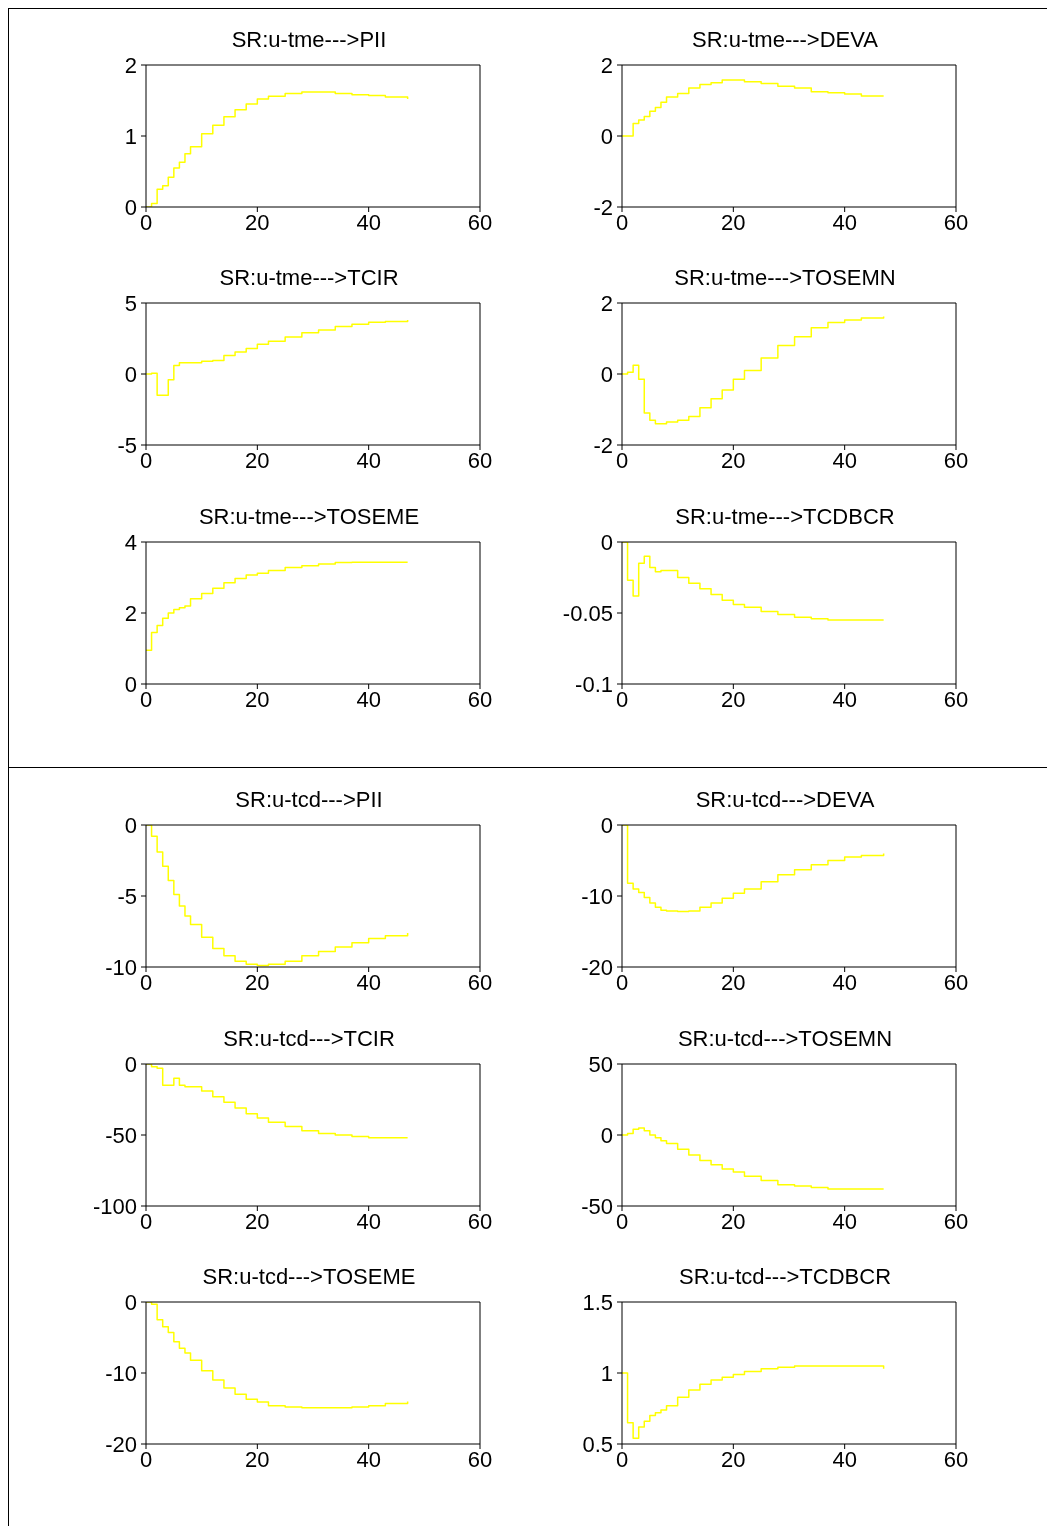  Describe the element at coordinates (309, 799) in the screenshot. I see `chart-title: SR:u-tcd--->PII` at that location.